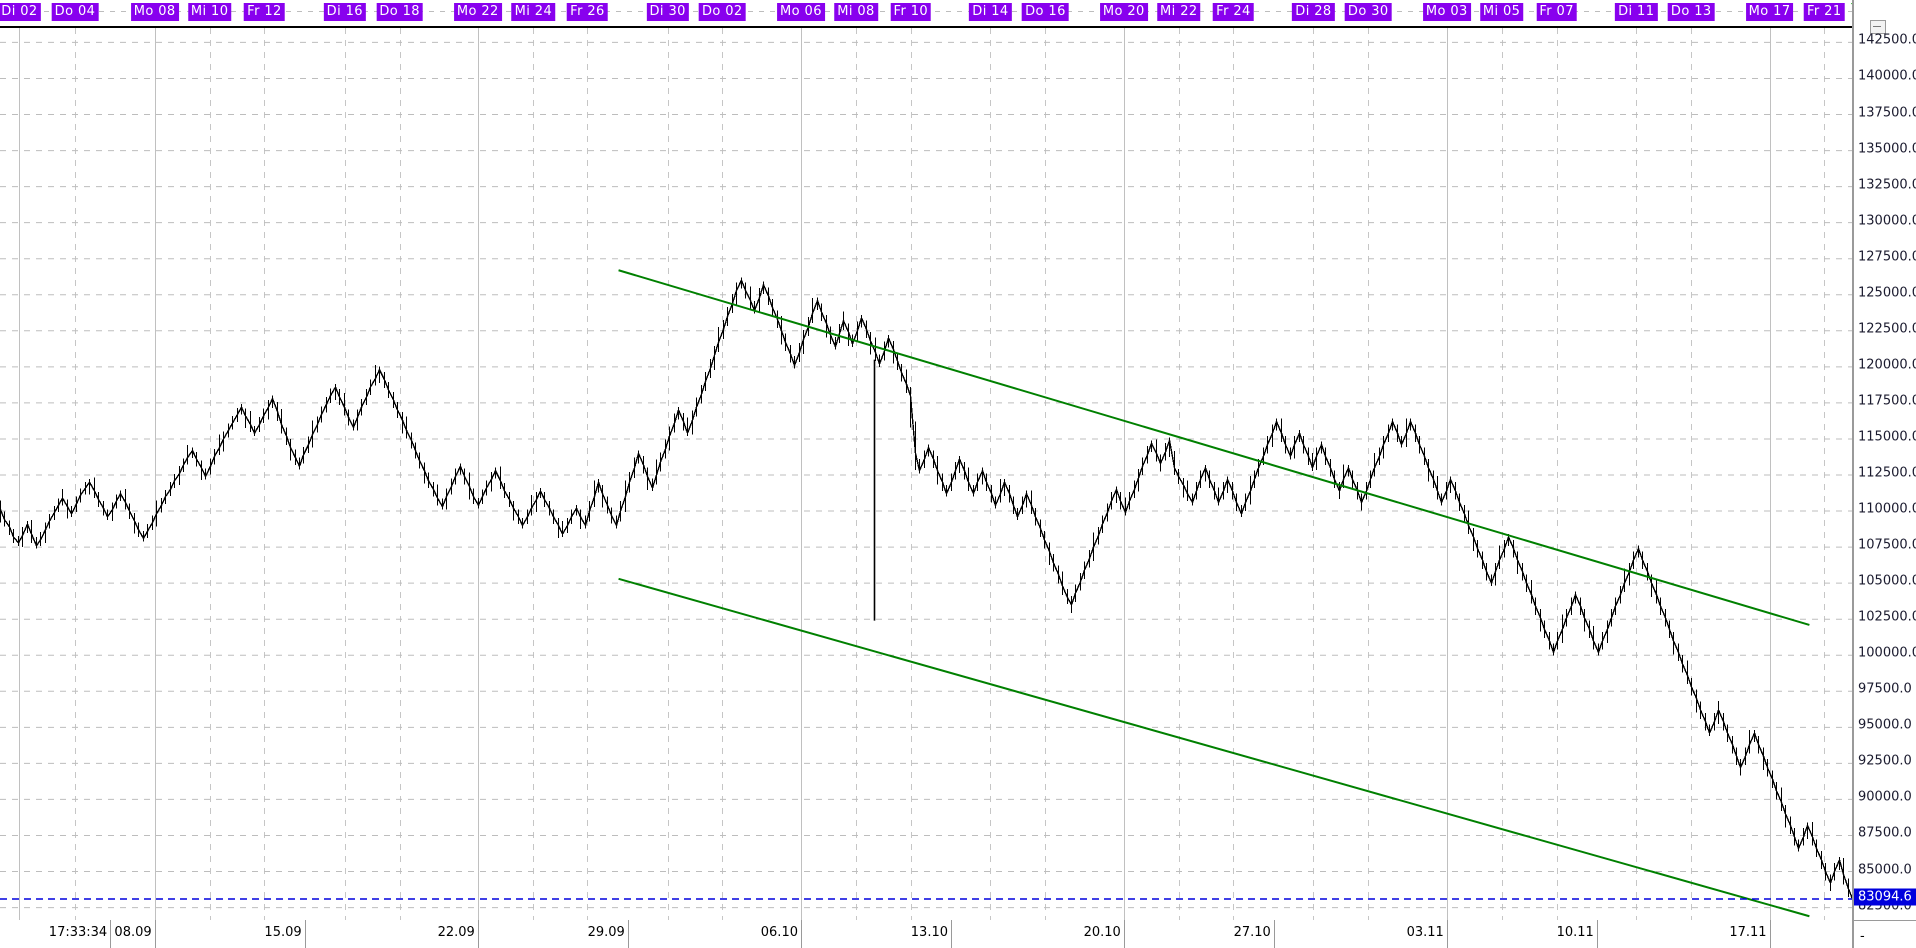 This screenshot has height=948, width=1916. I want to click on time-tick-15-09: 15.09, so click(283, 932).